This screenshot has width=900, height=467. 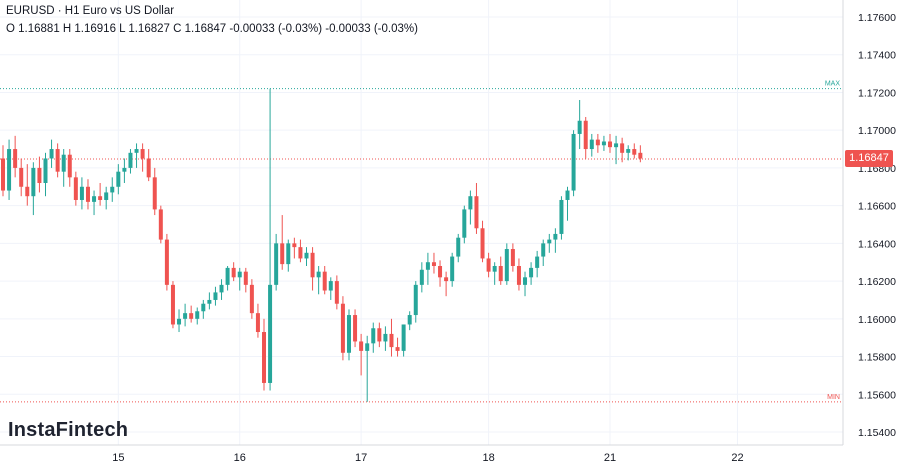 What do you see at coordinates (90, 11) in the screenshot?
I see `symbol-title: EURUSD · H1 Euro vs US Dollar` at bounding box center [90, 11].